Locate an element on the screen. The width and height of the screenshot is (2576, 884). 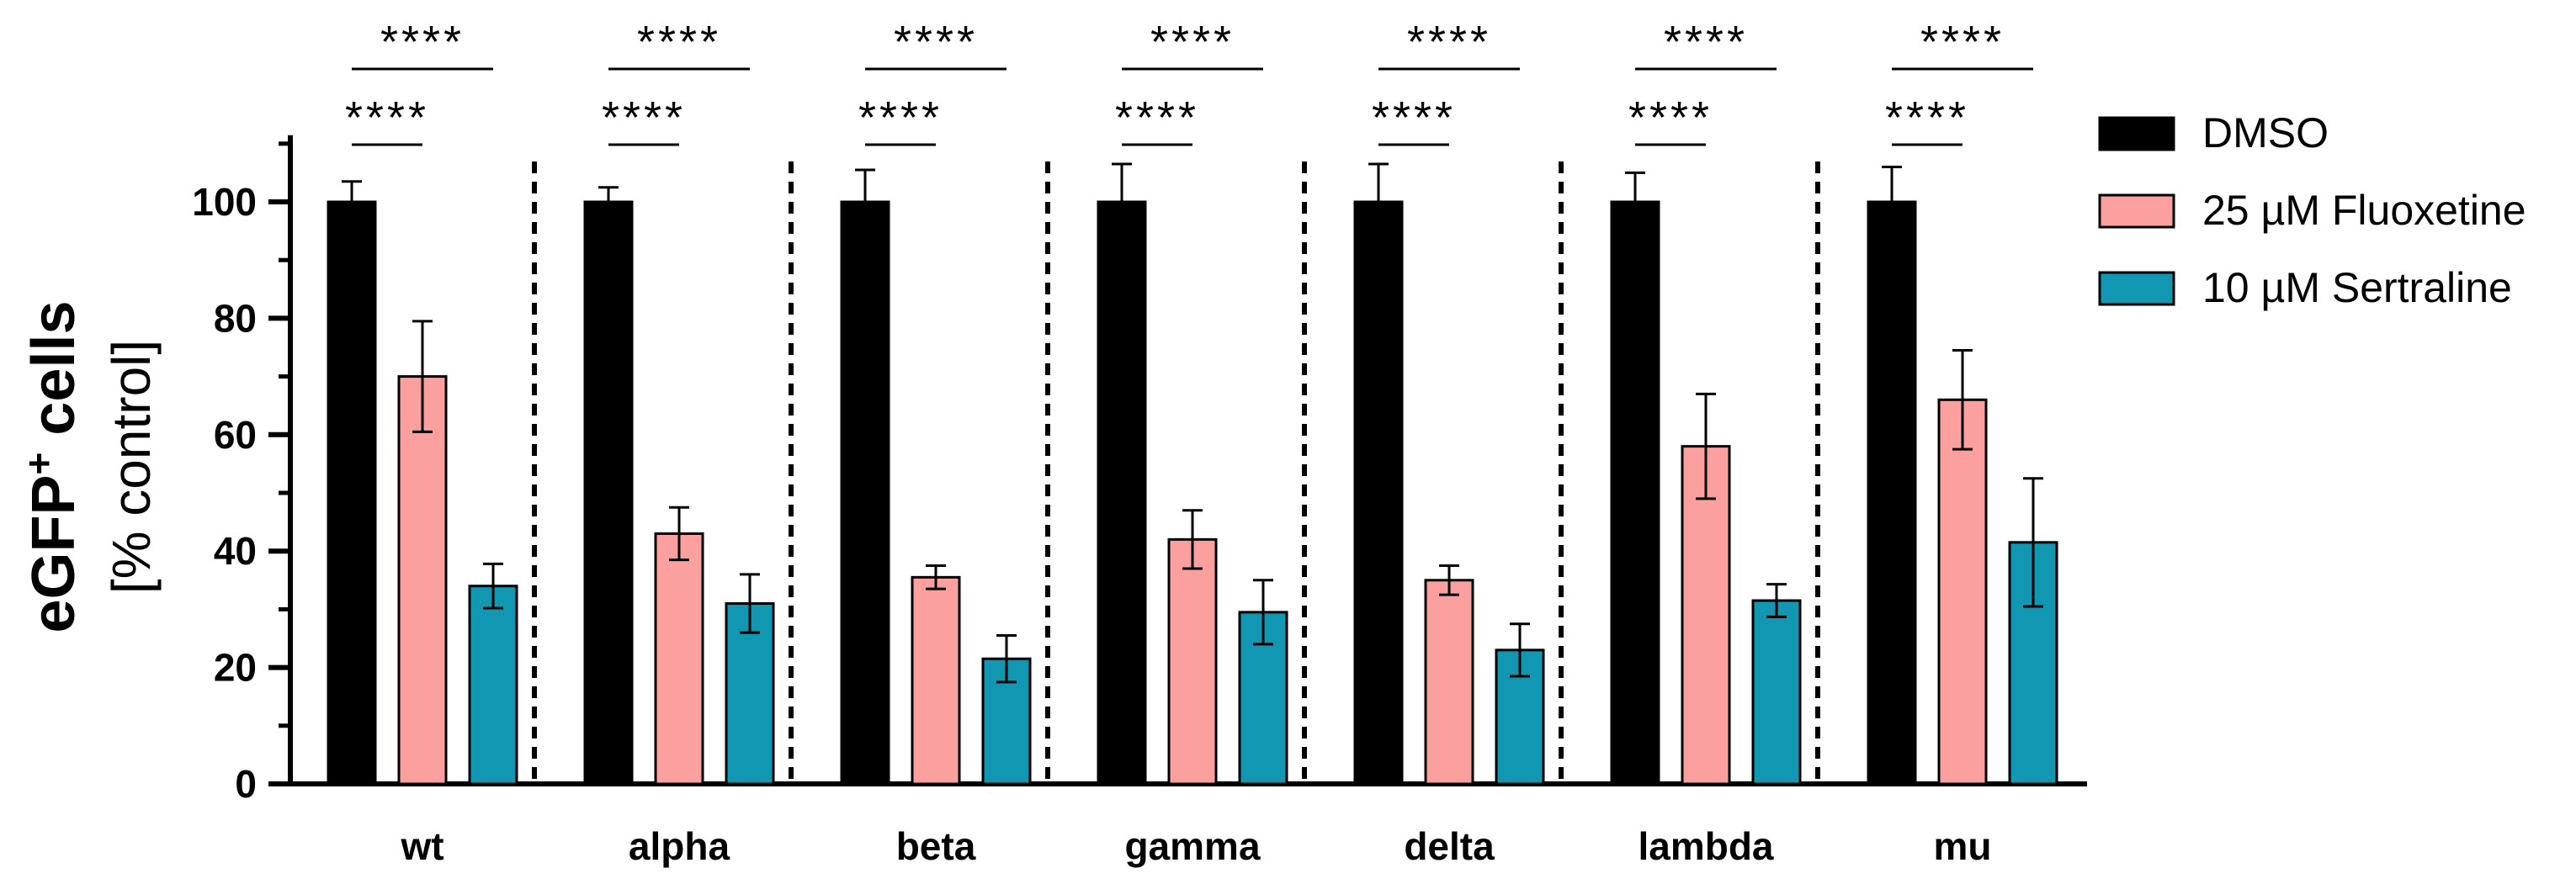
sig-label-wt-0: **** is located at coordinates (387, 118).